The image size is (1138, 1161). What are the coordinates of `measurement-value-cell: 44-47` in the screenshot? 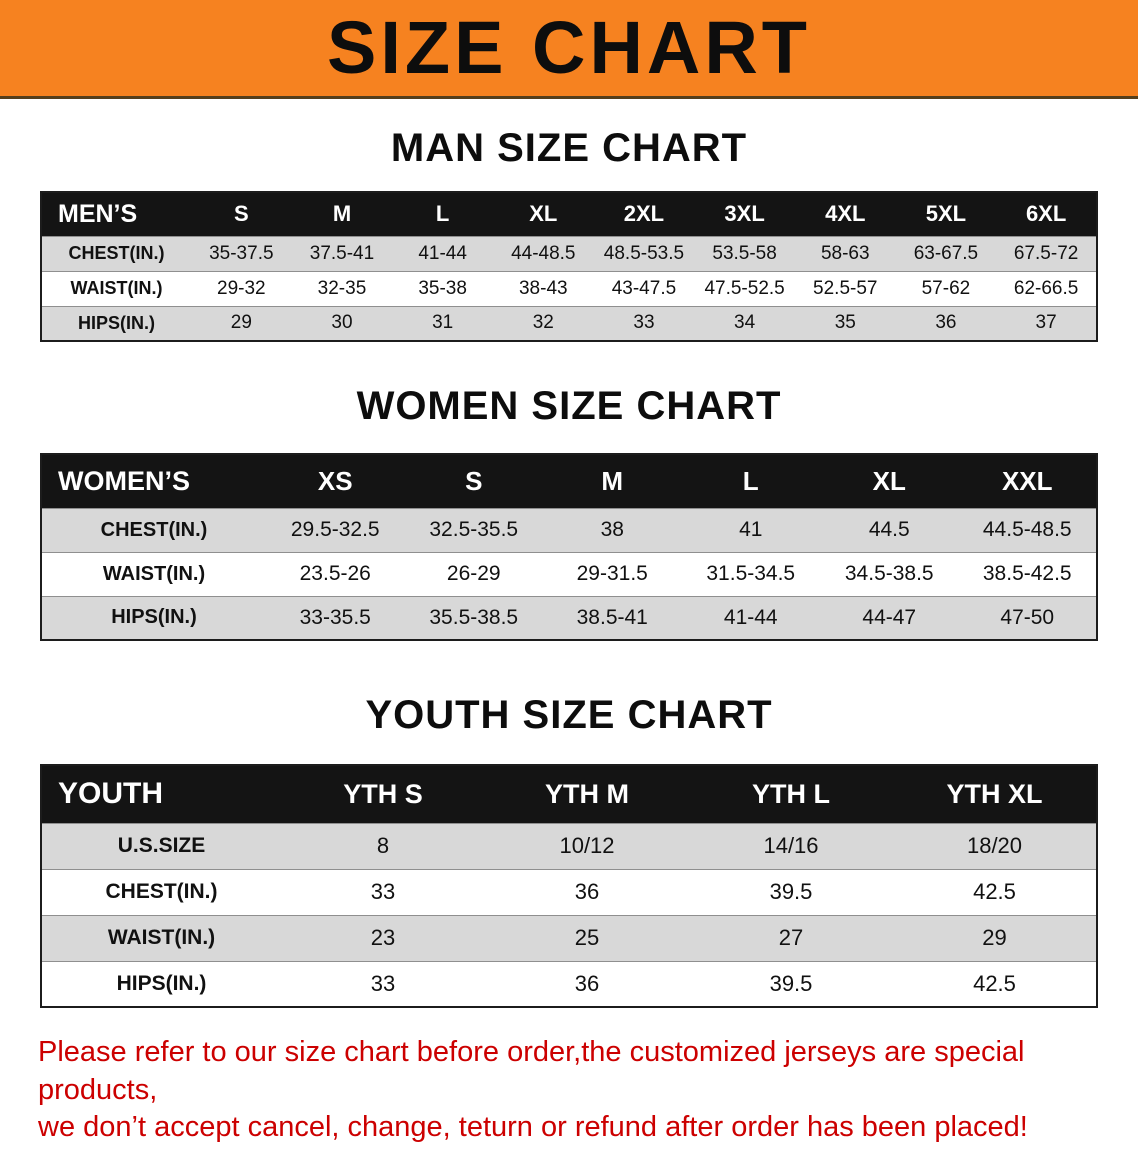 It's located at (889, 617).